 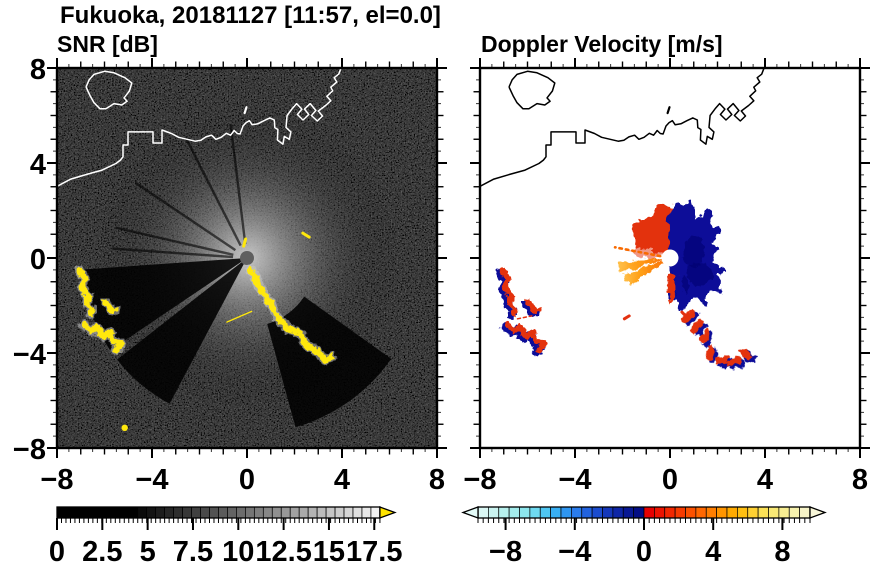 I want to click on radar-origin-hole, so click(x=670, y=258).